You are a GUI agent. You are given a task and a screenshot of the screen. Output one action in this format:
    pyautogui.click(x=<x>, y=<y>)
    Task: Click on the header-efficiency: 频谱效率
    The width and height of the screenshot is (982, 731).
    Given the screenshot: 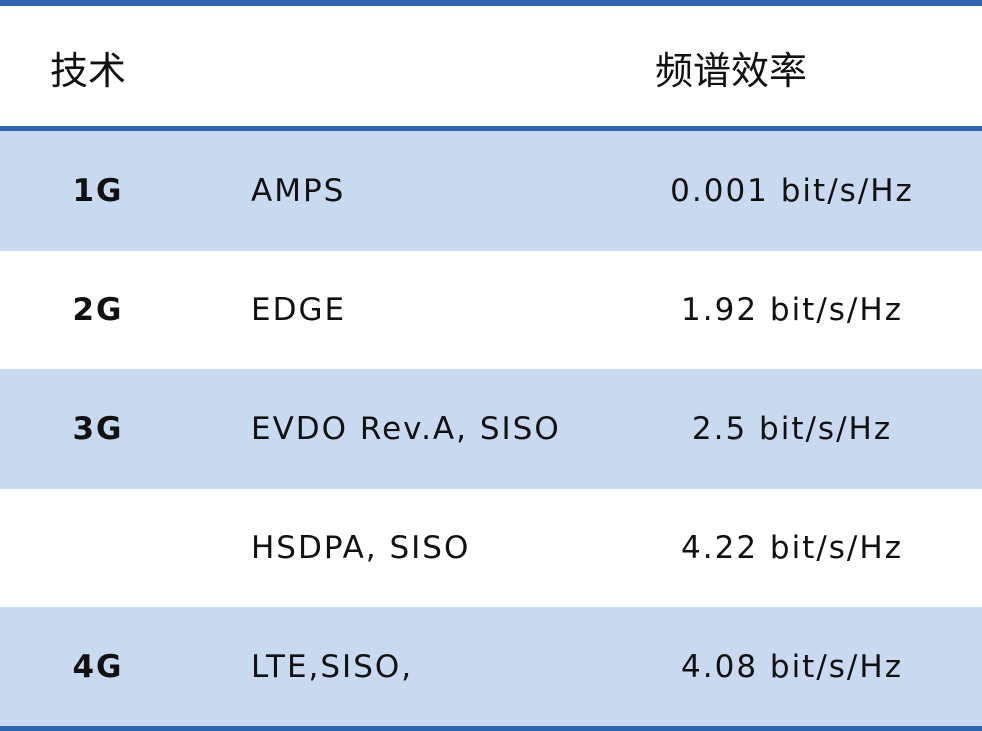 What is the action you would take?
    pyautogui.click(x=731, y=71)
    